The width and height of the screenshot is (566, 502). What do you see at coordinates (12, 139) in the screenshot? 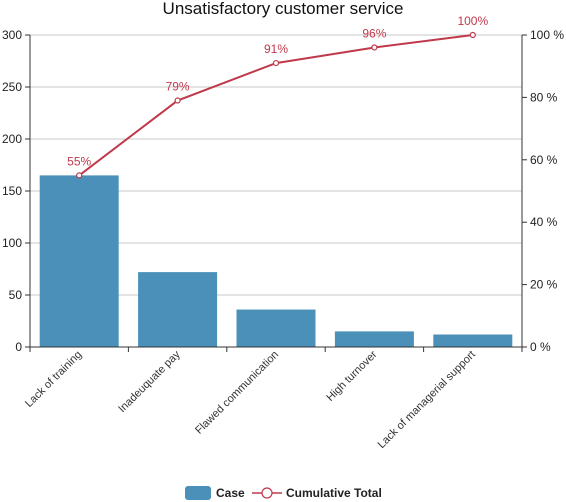
I see `y-left-tick-label: 200` at bounding box center [12, 139].